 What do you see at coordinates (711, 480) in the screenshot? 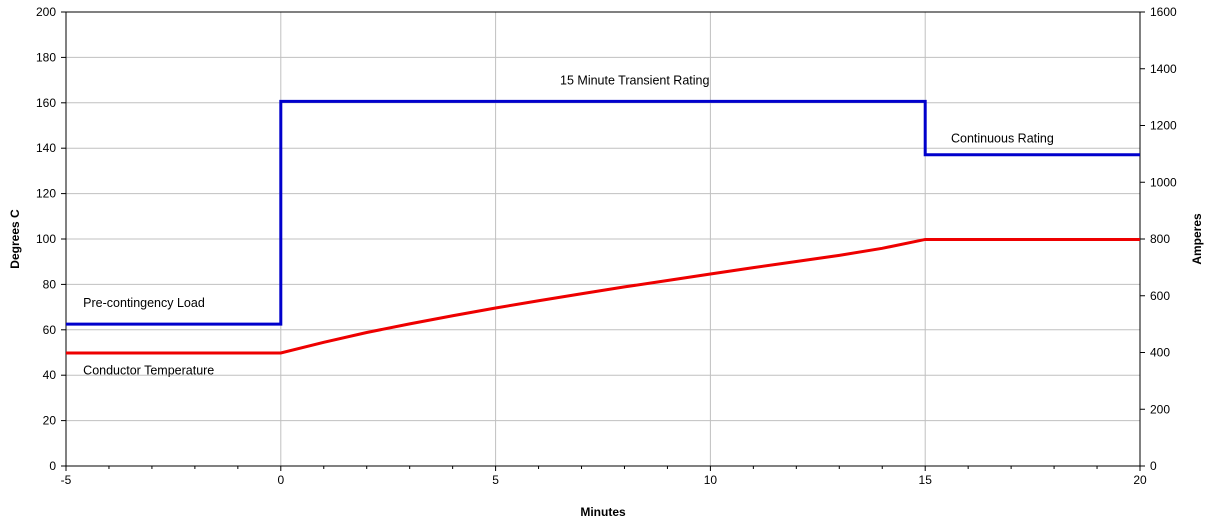
I see `x-tick-label: 10` at bounding box center [711, 480].